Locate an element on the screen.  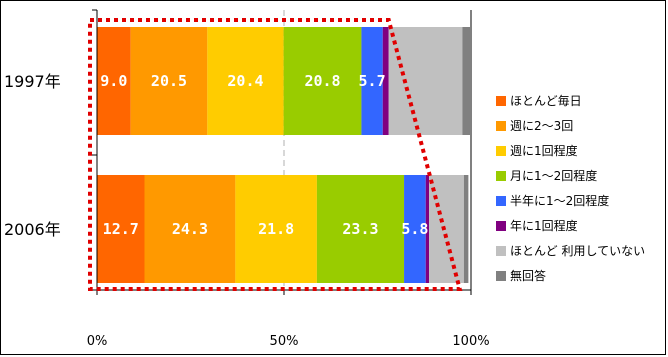
legend-label-0: ほとんど毎日 is located at coordinates (546, 101).